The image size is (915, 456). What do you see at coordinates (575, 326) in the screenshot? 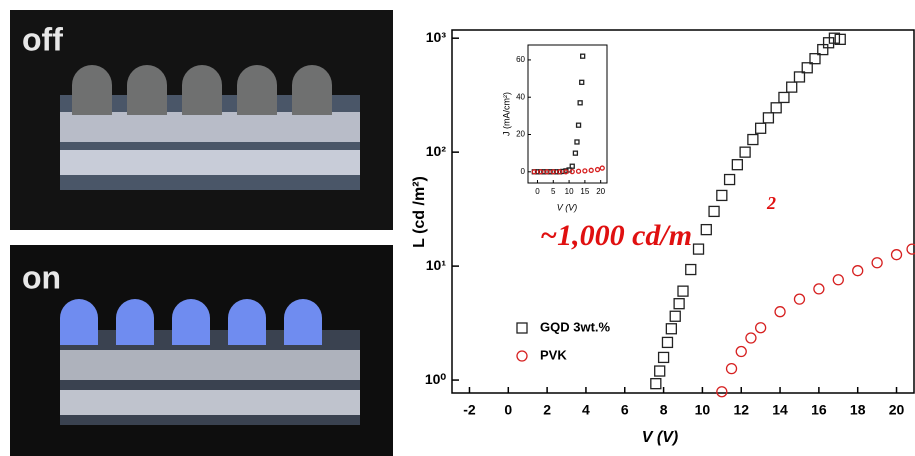
I see `legend-label: GQD 3wt.%` at bounding box center [575, 326].